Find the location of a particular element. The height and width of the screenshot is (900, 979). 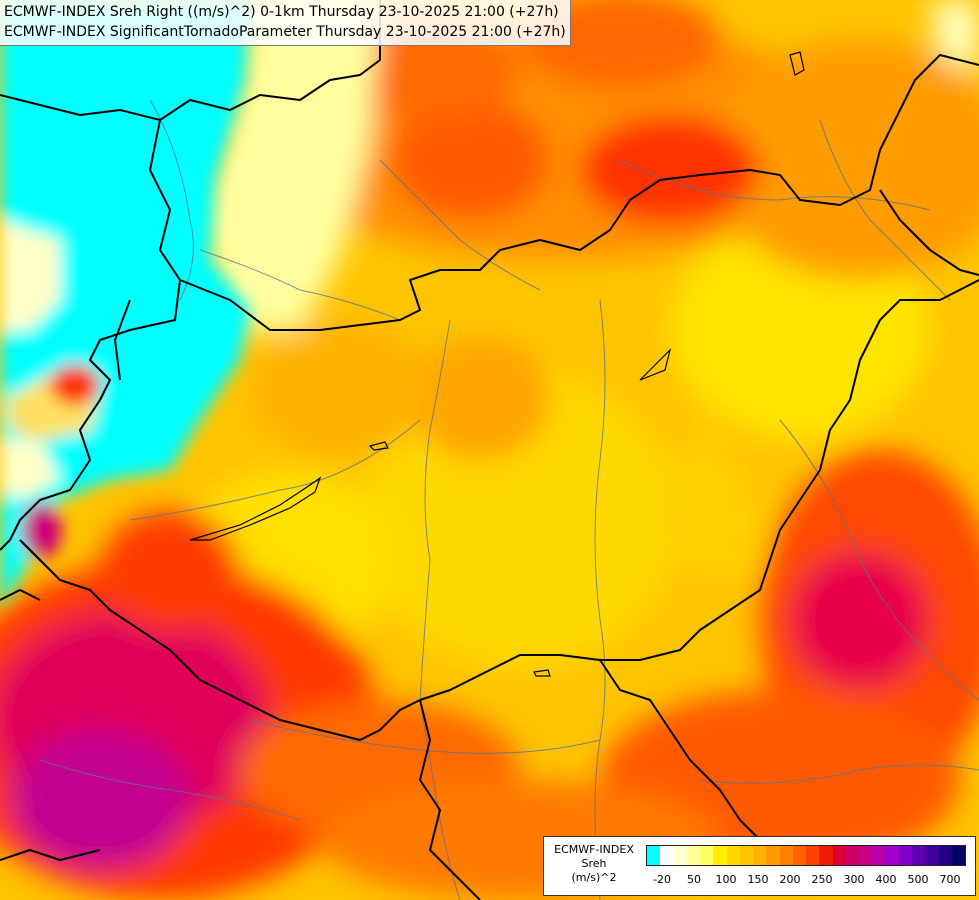

legend-tick-label: 250 is located at coordinates (822, 879).